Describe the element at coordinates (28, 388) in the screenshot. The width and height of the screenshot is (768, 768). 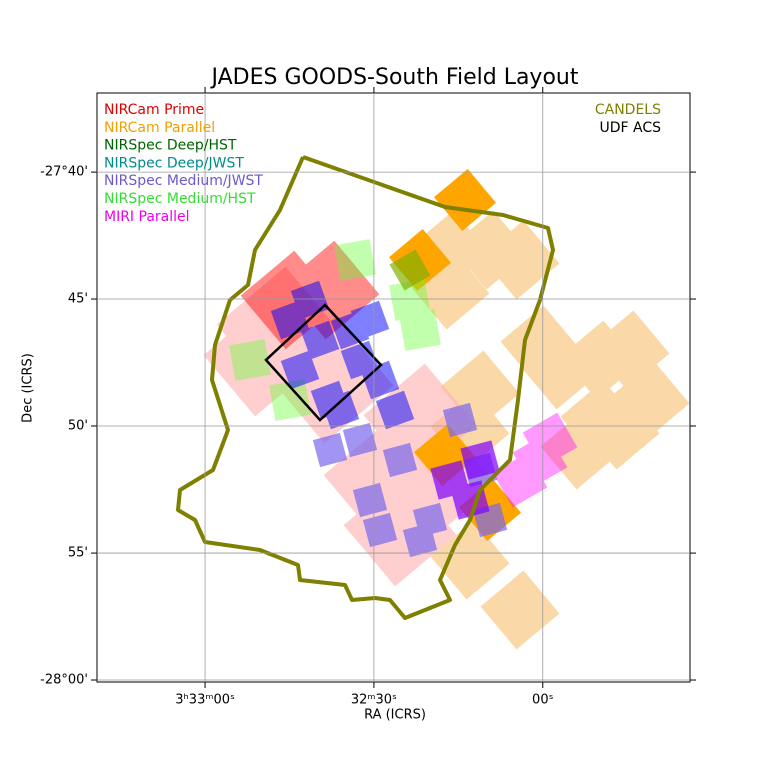
I see `y-axis-label: Dec (ICRS)` at that location.